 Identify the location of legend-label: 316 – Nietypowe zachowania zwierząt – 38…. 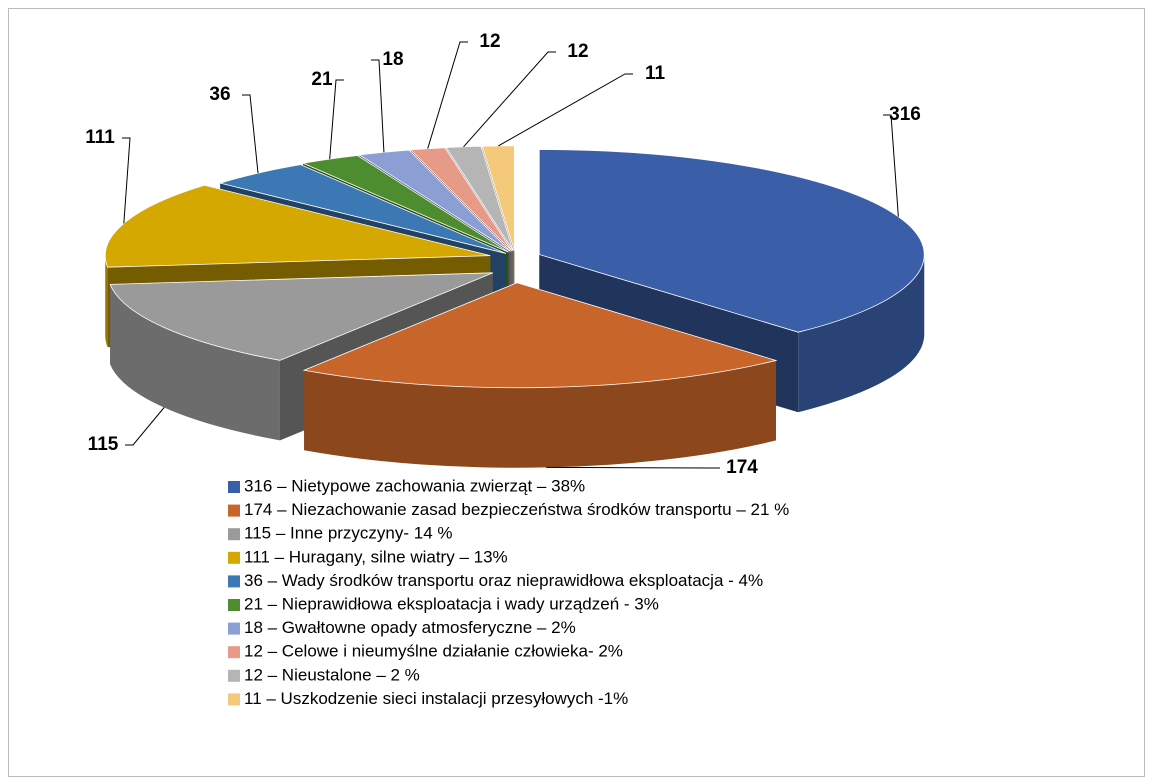
(414, 485).